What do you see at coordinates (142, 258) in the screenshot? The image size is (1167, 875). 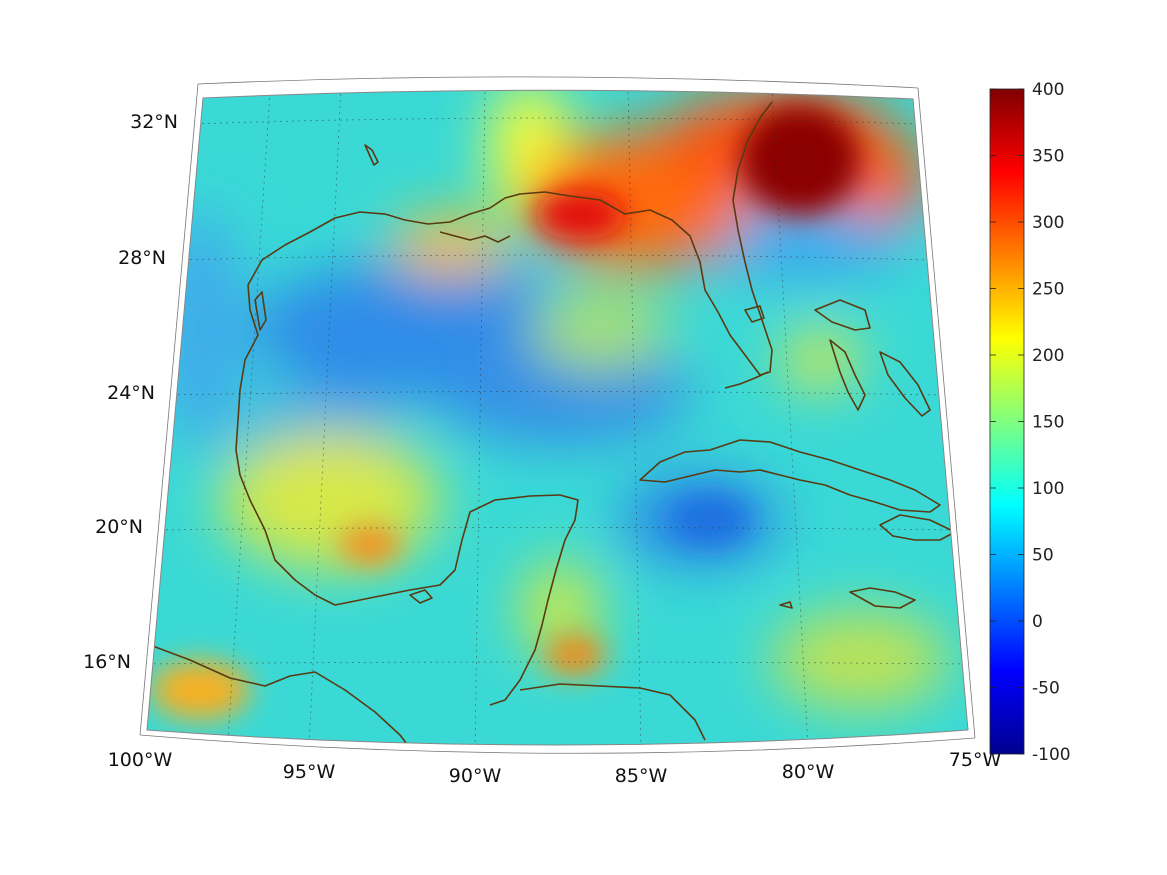 I see `lat-label: 28°N` at bounding box center [142, 258].